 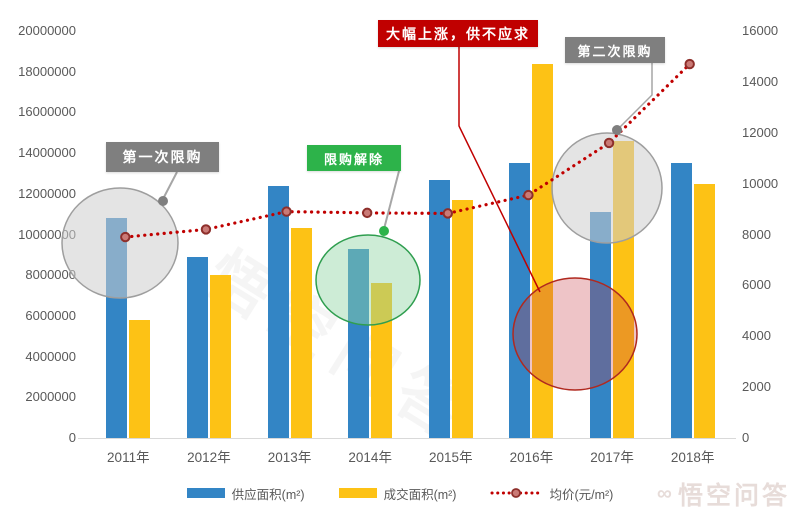 I want to click on price-point-2018年, so click(x=689, y=64).